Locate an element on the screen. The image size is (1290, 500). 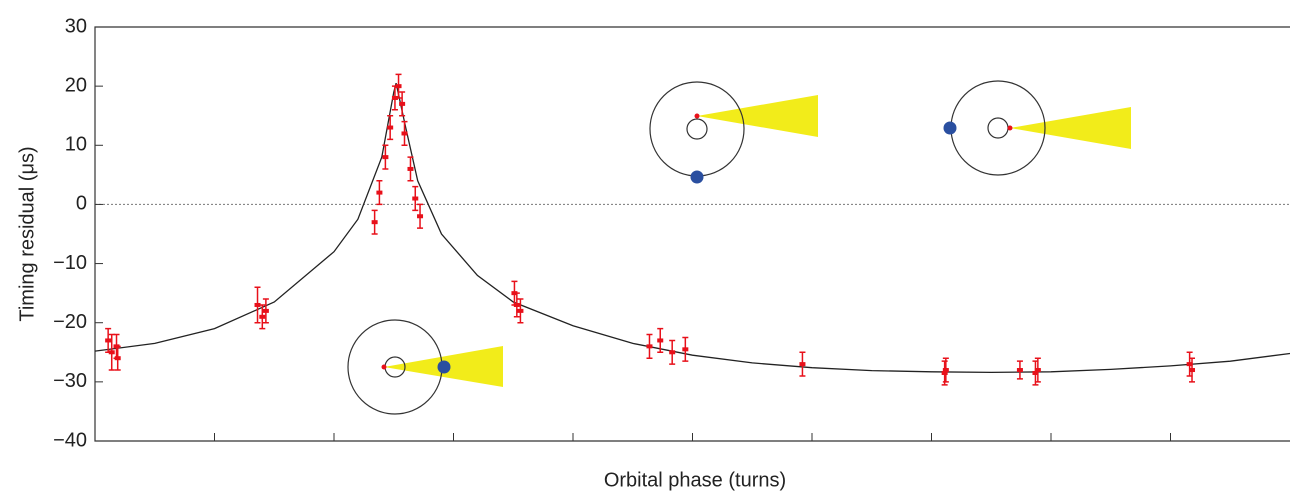
y-tick-label: −30 is located at coordinates (70, 381).